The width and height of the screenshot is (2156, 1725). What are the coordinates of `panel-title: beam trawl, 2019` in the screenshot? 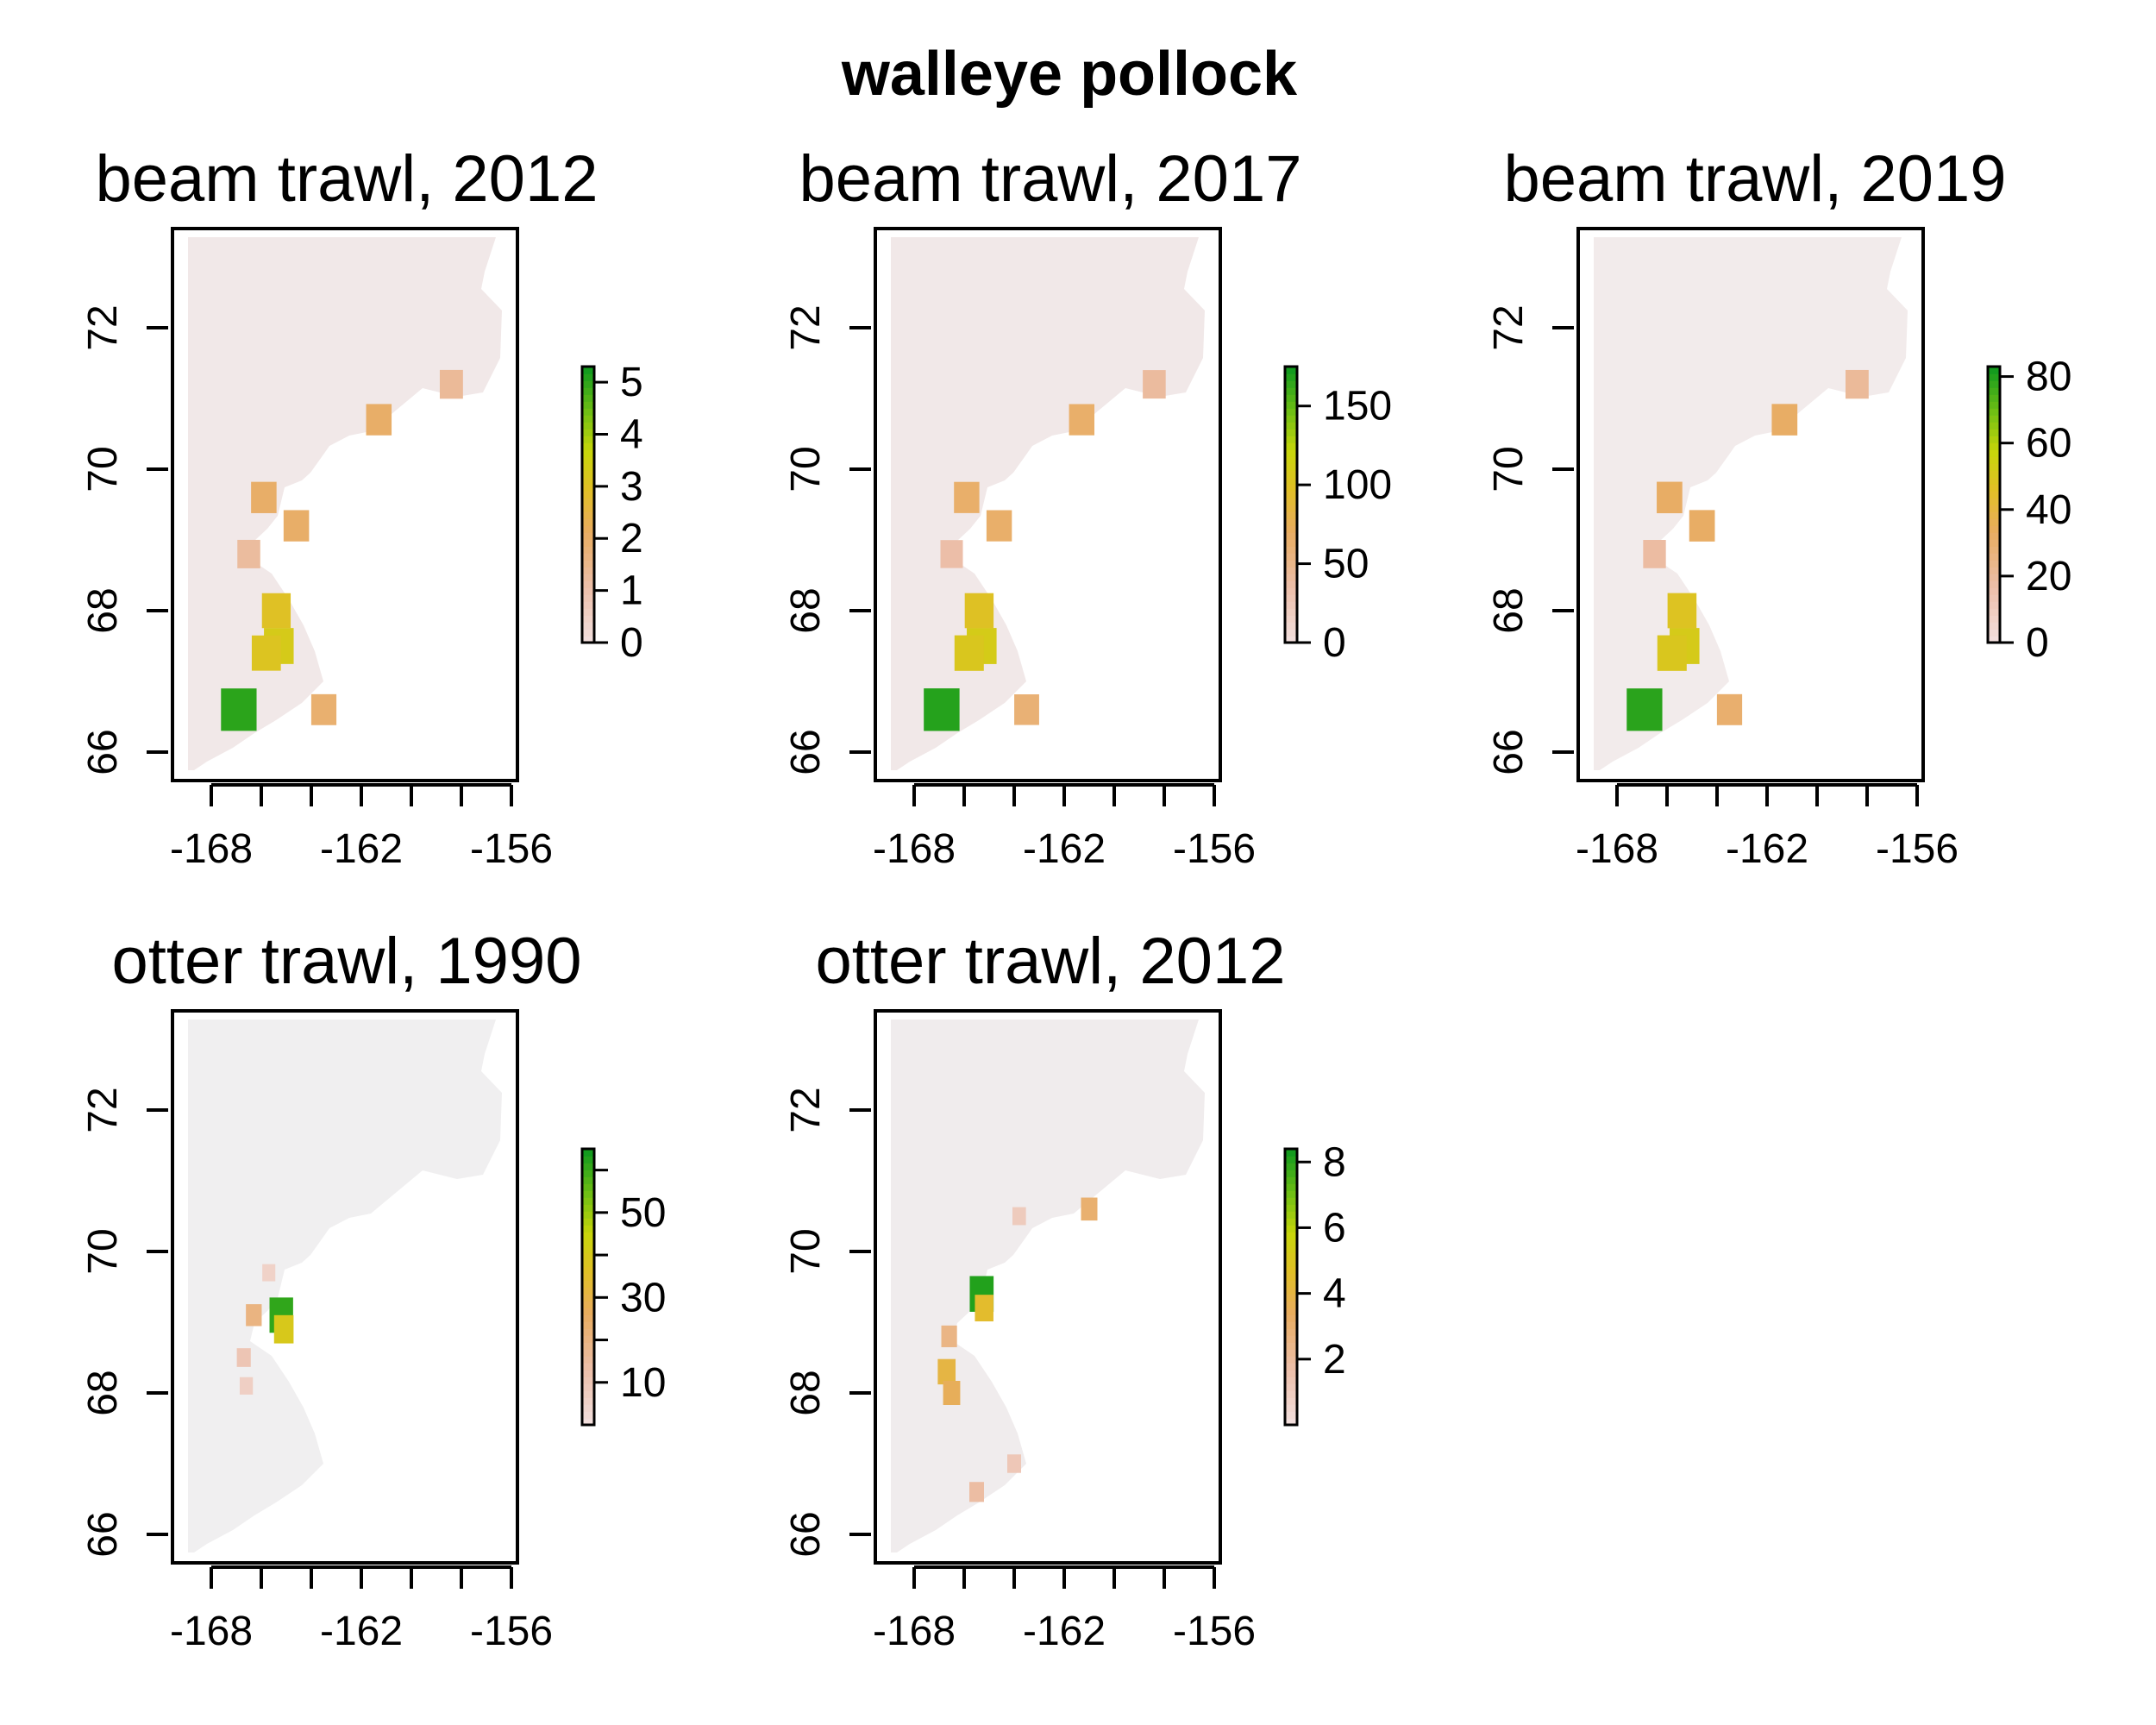 It's located at (1755, 179).